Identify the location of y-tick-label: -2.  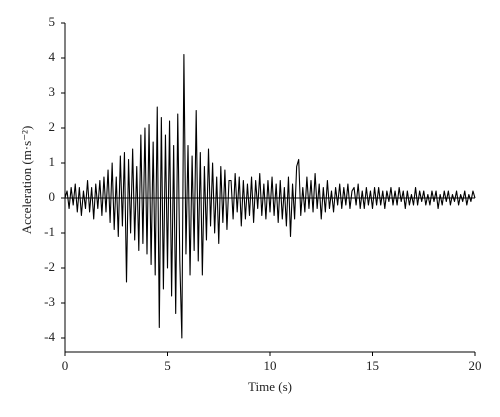
(49, 266).